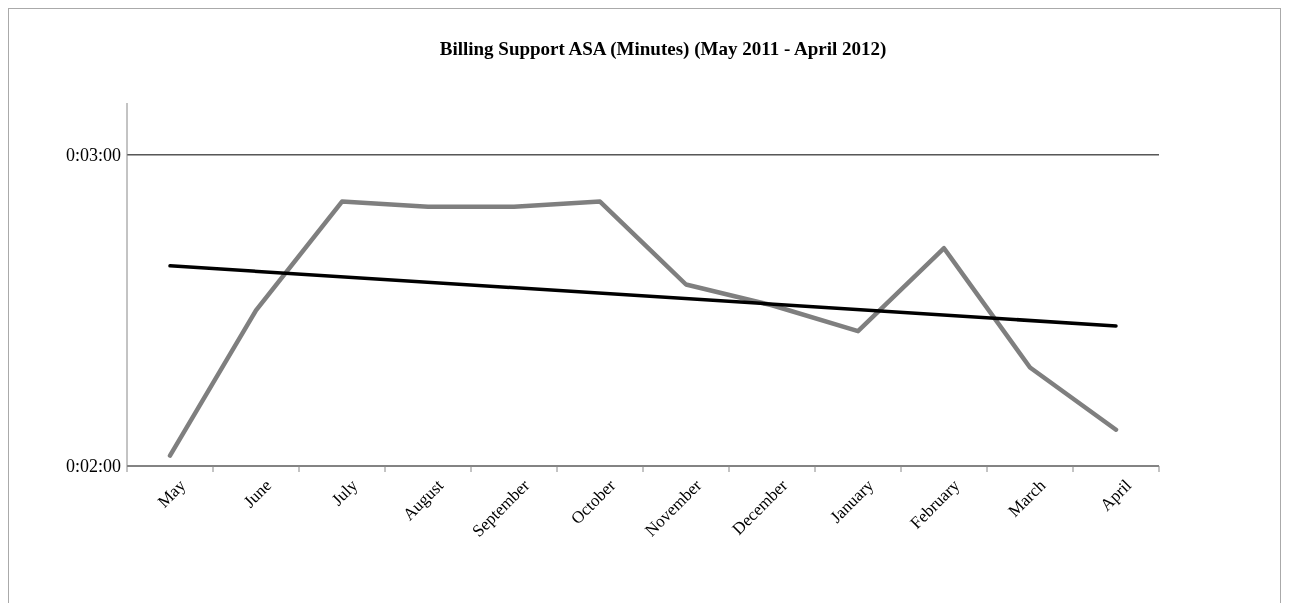 Image resolution: width=1289 pixels, height=611 pixels. Describe the element at coordinates (663, 49) in the screenshot. I see `chart-title: Billing Support ASA (Minutes) (May 2011 - April 2012)` at that location.